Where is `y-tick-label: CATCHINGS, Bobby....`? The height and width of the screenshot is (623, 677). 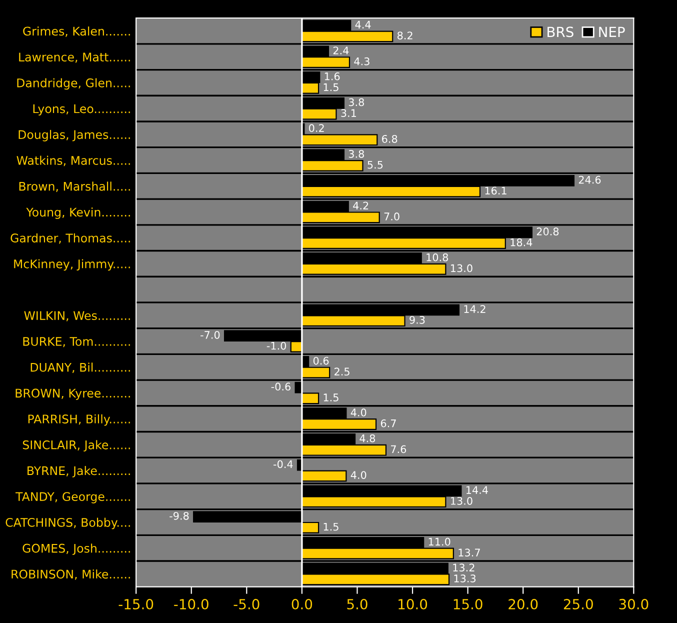 y-tick-label: CATCHINGS, Bobby.... is located at coordinates (68, 524).